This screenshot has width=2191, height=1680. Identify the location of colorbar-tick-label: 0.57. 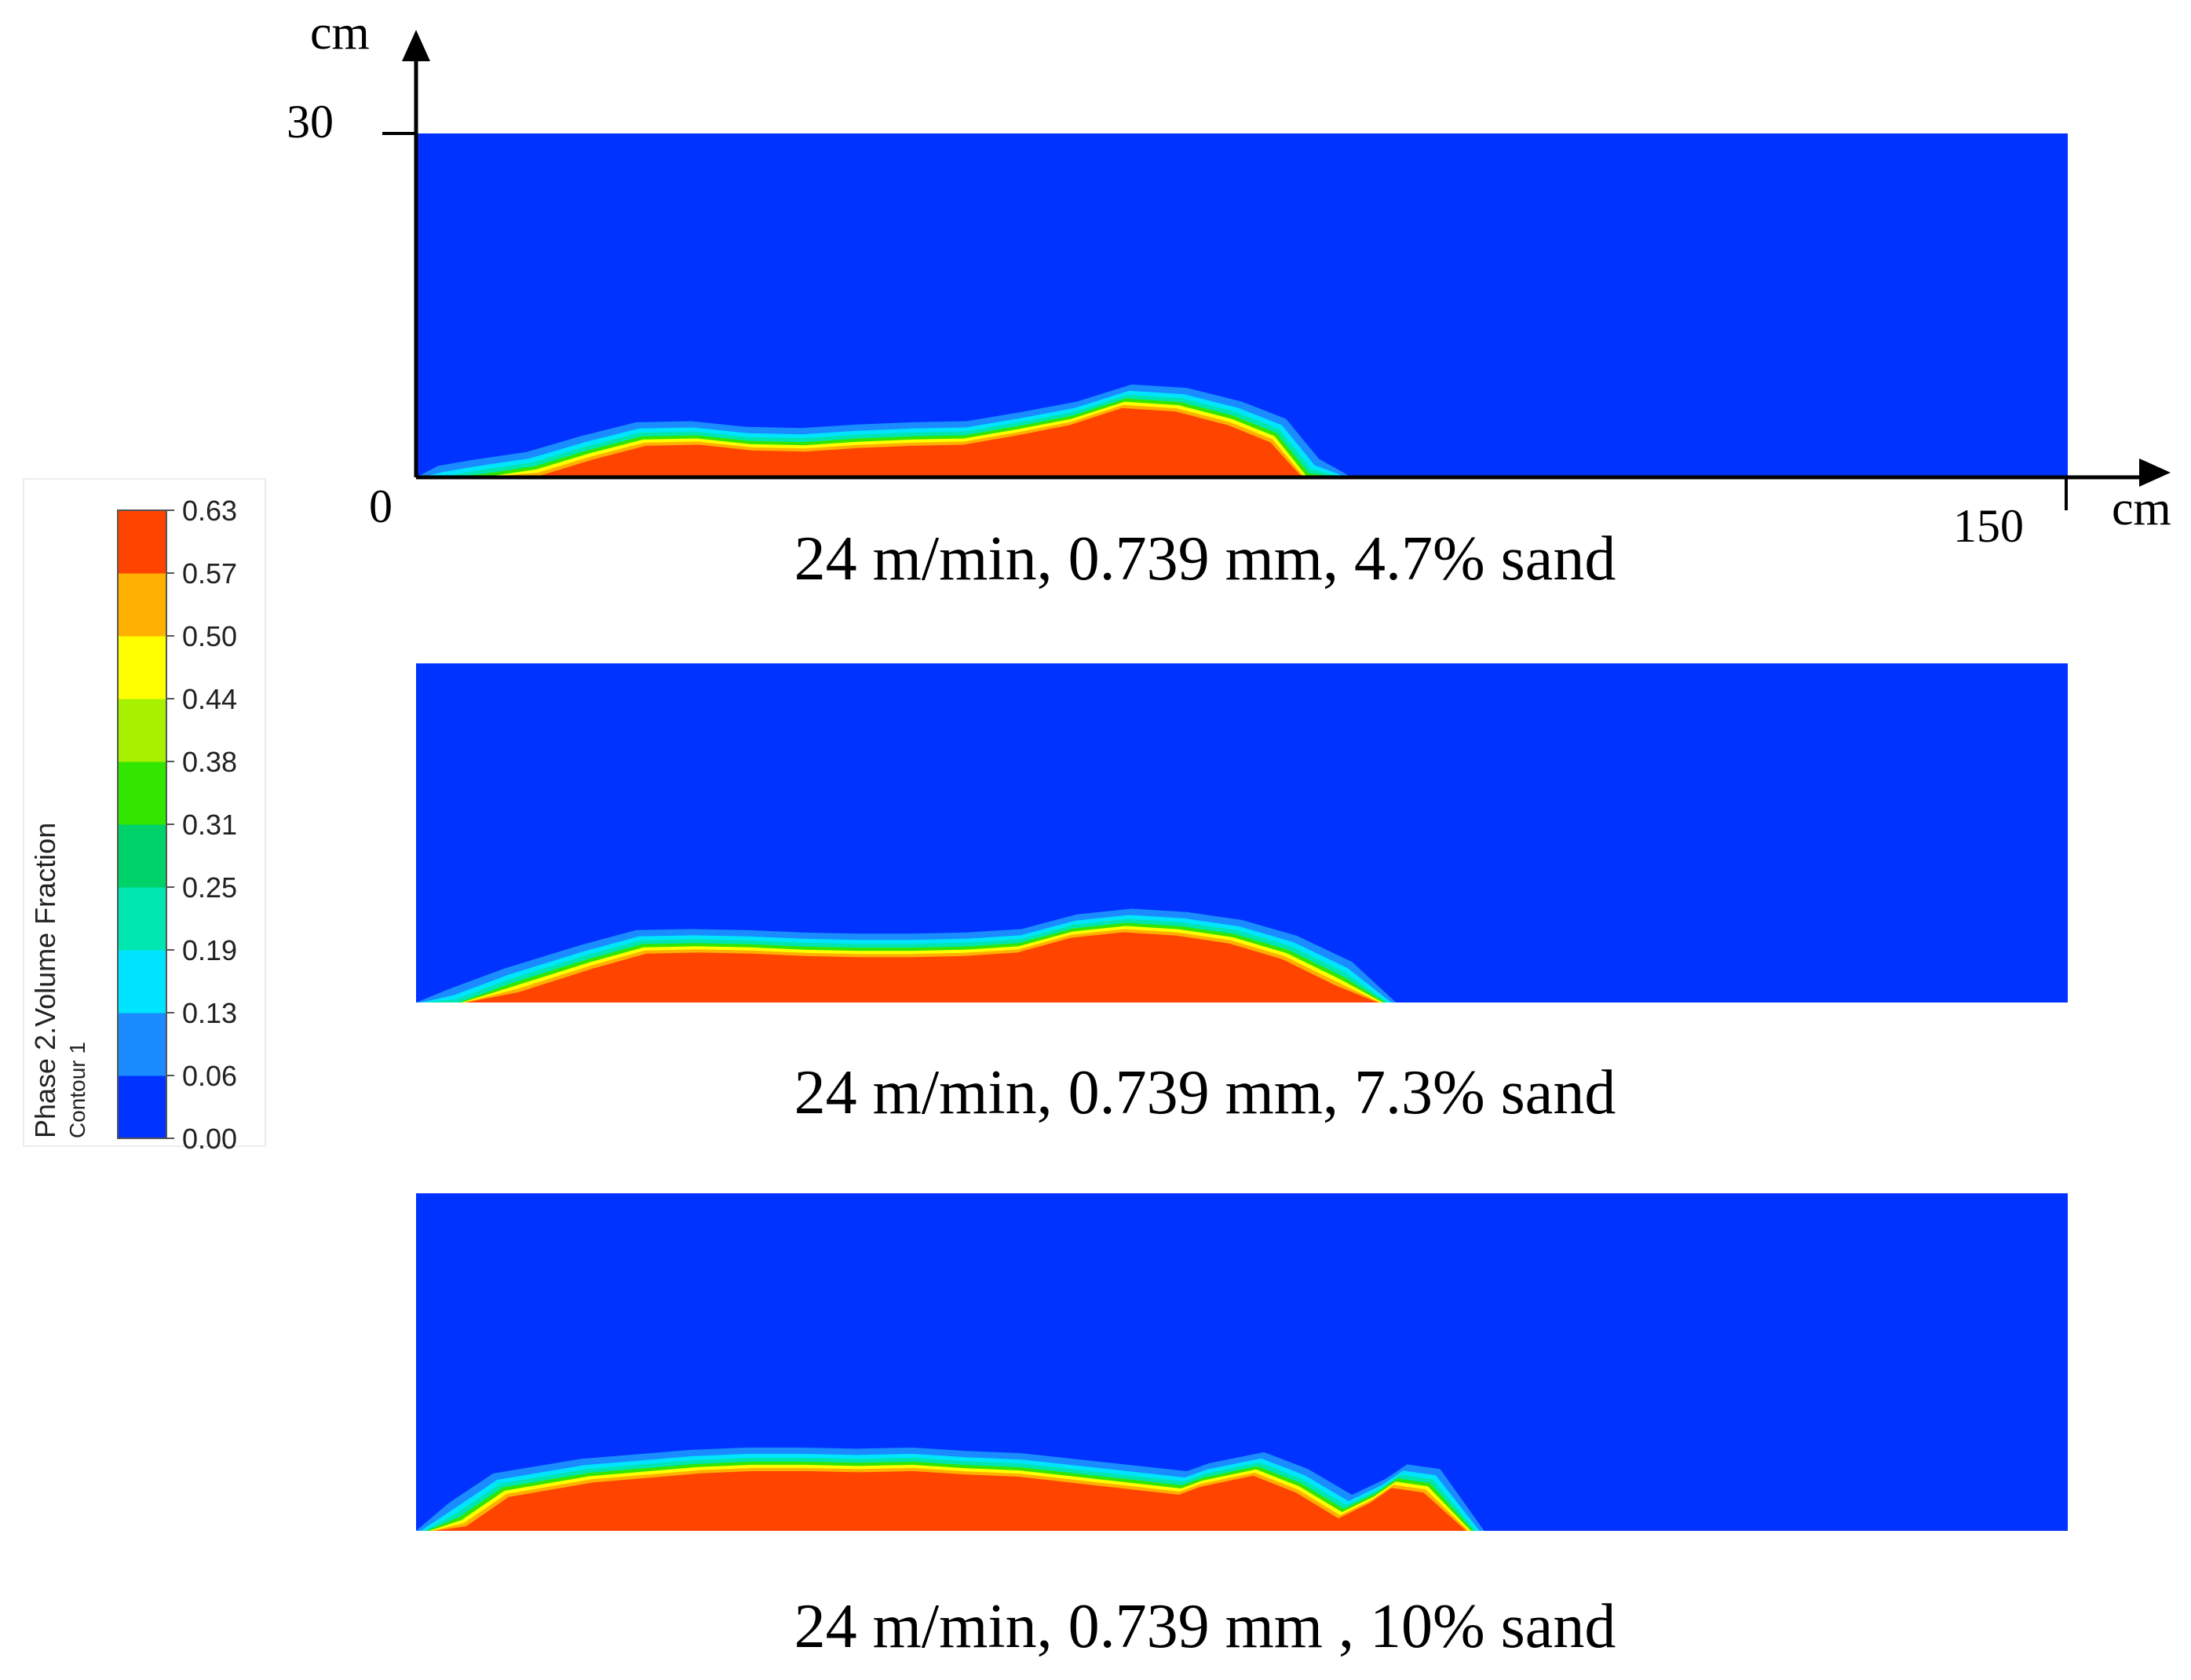
(210, 573).